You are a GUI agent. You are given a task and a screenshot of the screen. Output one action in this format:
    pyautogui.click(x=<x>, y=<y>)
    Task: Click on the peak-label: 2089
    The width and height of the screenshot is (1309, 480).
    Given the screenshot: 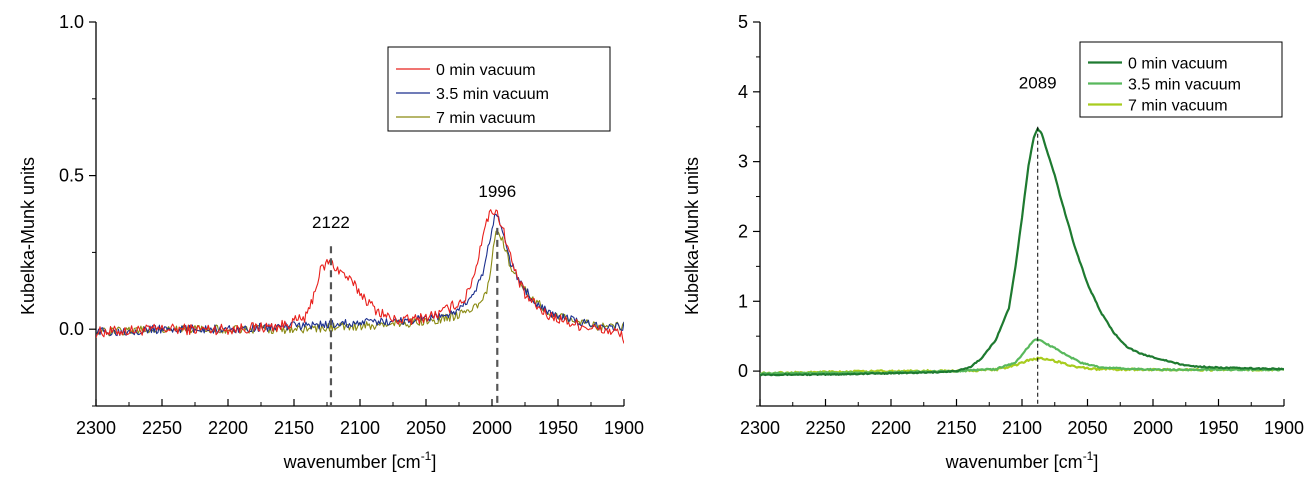 What is the action you would take?
    pyautogui.click(x=1038, y=82)
    